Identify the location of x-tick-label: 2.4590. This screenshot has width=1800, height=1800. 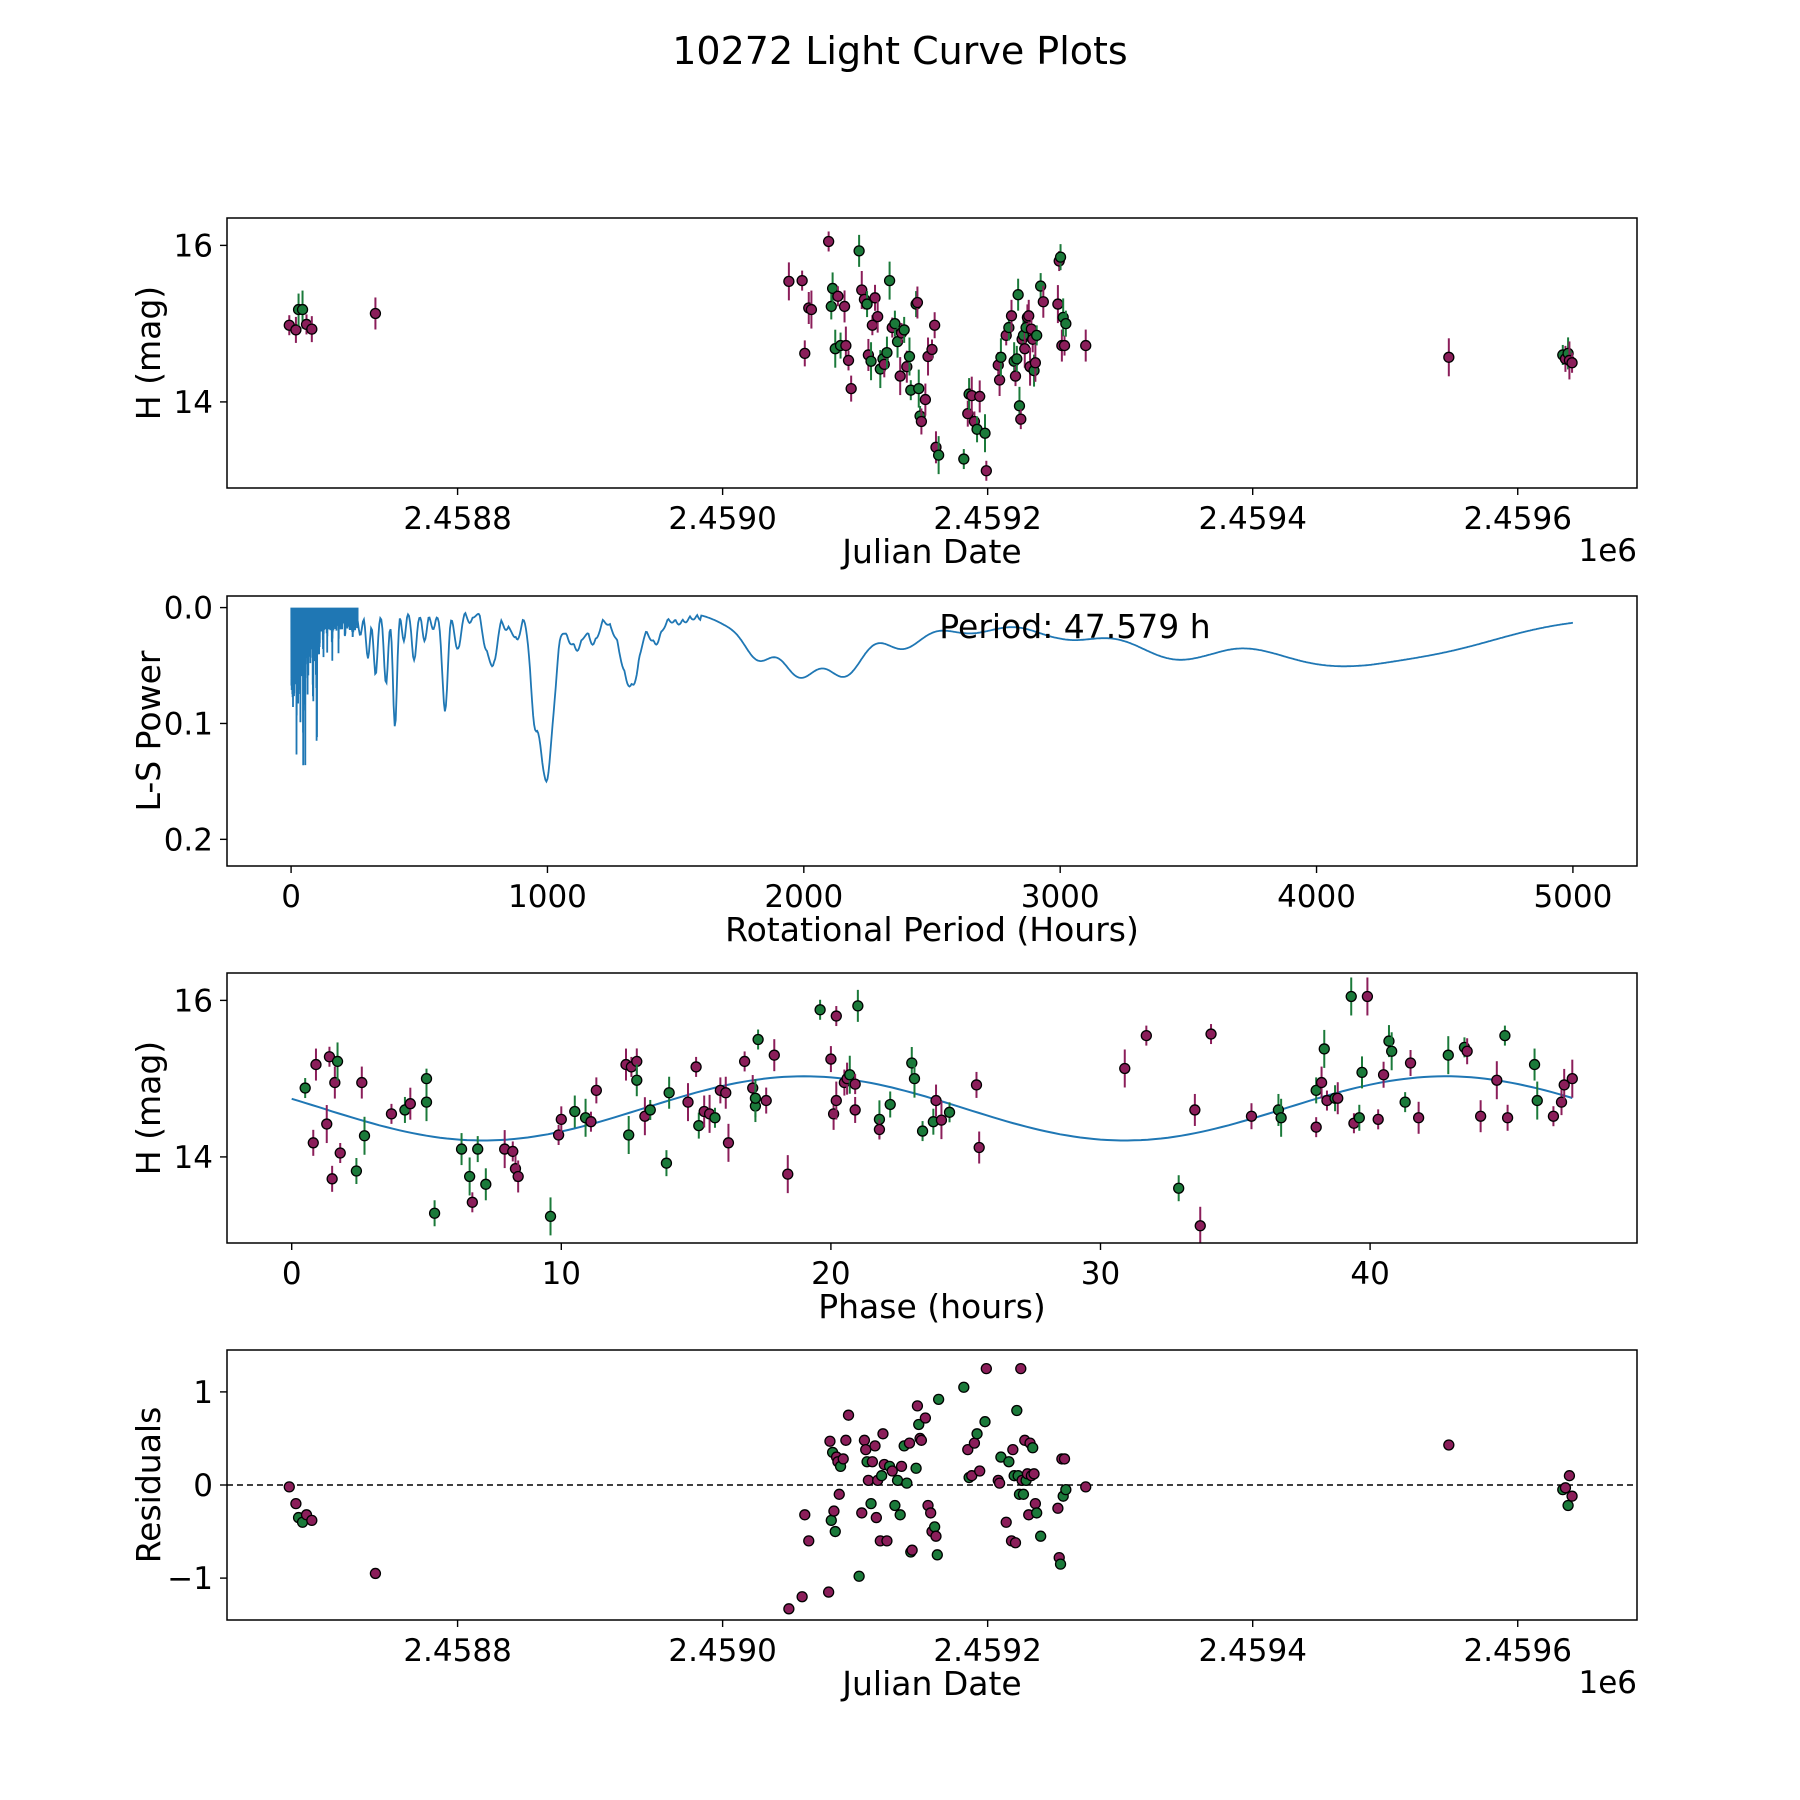
(722, 1651).